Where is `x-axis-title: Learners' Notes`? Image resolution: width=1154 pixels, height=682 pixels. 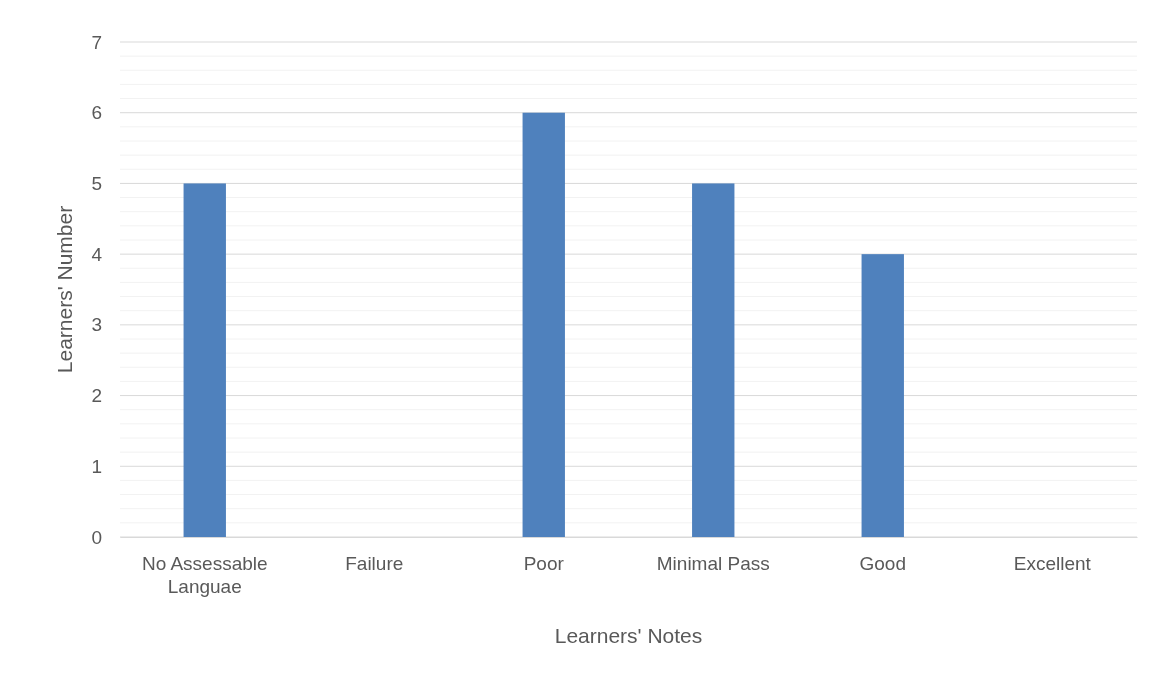 x-axis-title: Learners' Notes is located at coordinates (628, 635).